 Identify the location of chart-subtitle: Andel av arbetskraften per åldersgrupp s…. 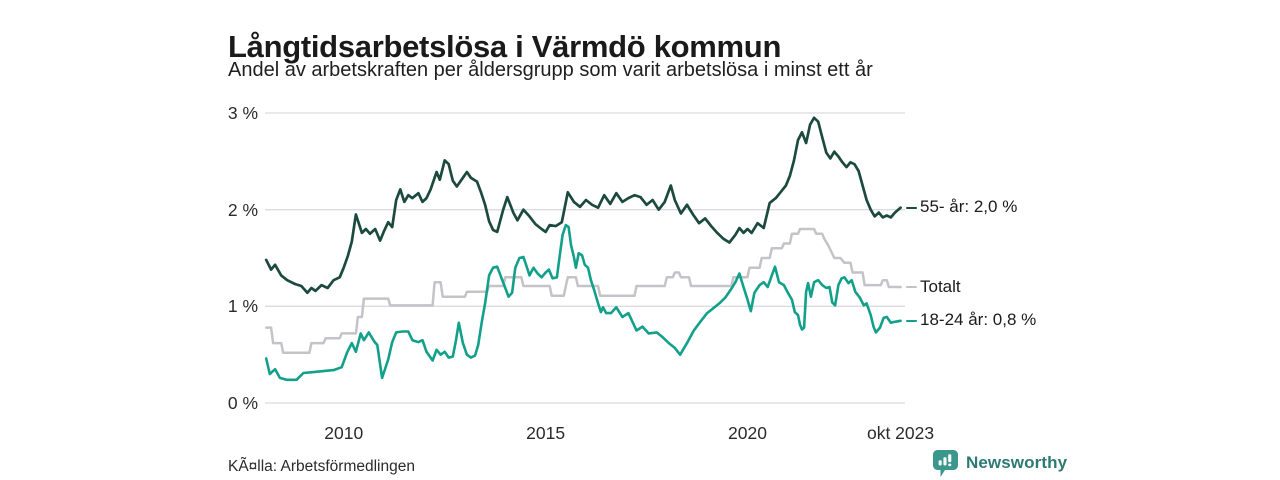
(550, 70).